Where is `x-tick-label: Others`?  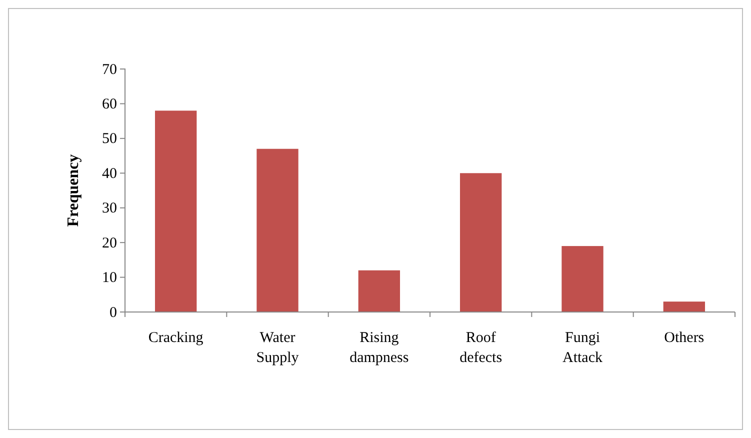 x-tick-label: Others is located at coordinates (684, 338).